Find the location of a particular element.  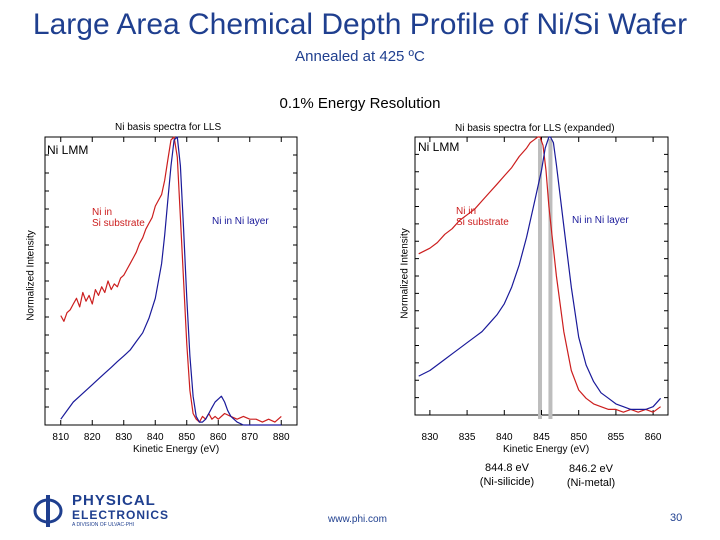

right-chart-xlabel: Kinetic Energy (eV) is located at coordinates (546, 449).